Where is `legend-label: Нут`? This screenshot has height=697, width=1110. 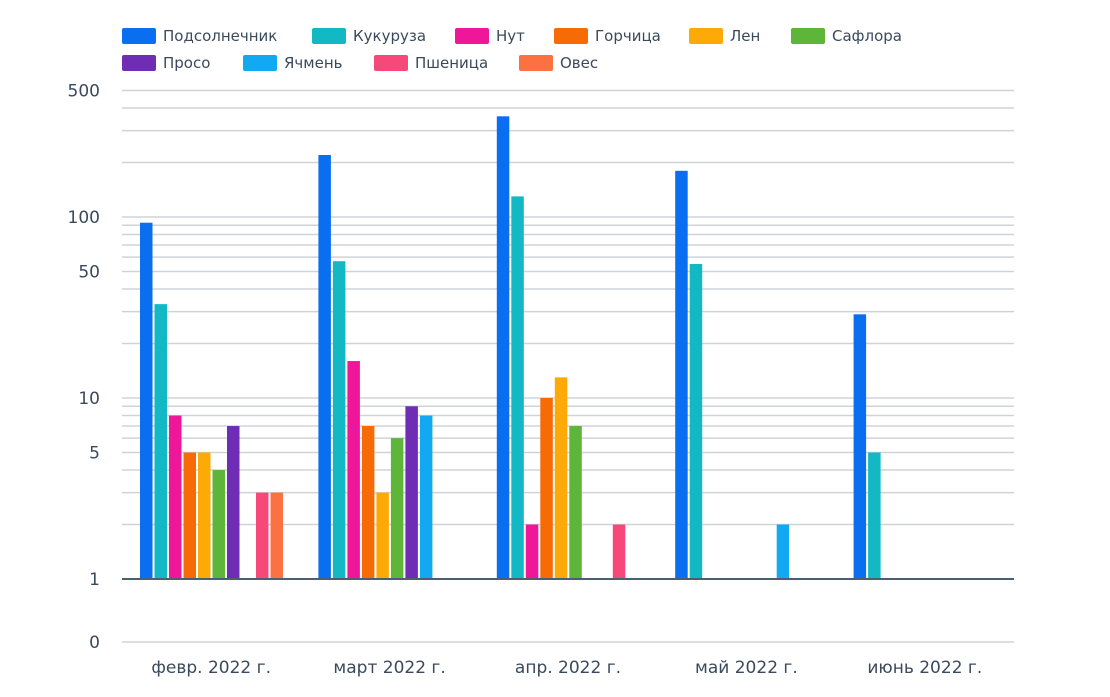 legend-label: Нут is located at coordinates (510, 36).